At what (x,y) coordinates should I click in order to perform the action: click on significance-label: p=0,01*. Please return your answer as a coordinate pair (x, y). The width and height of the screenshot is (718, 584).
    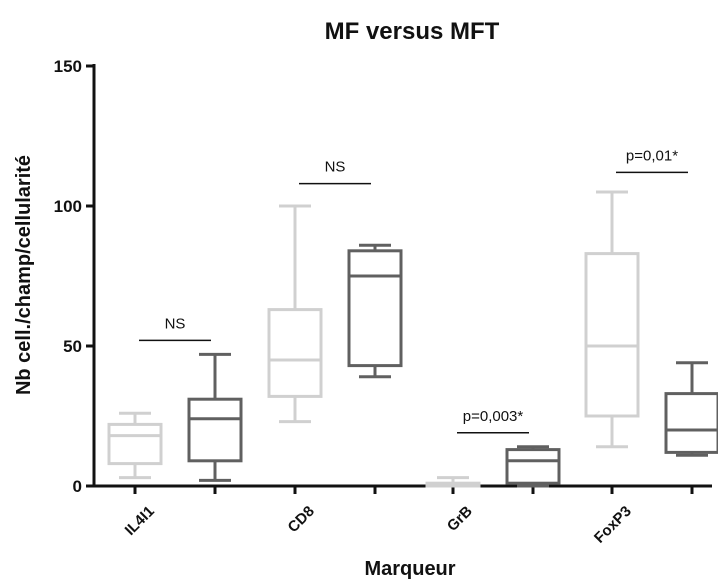
    Looking at the image, I should click on (652, 155).